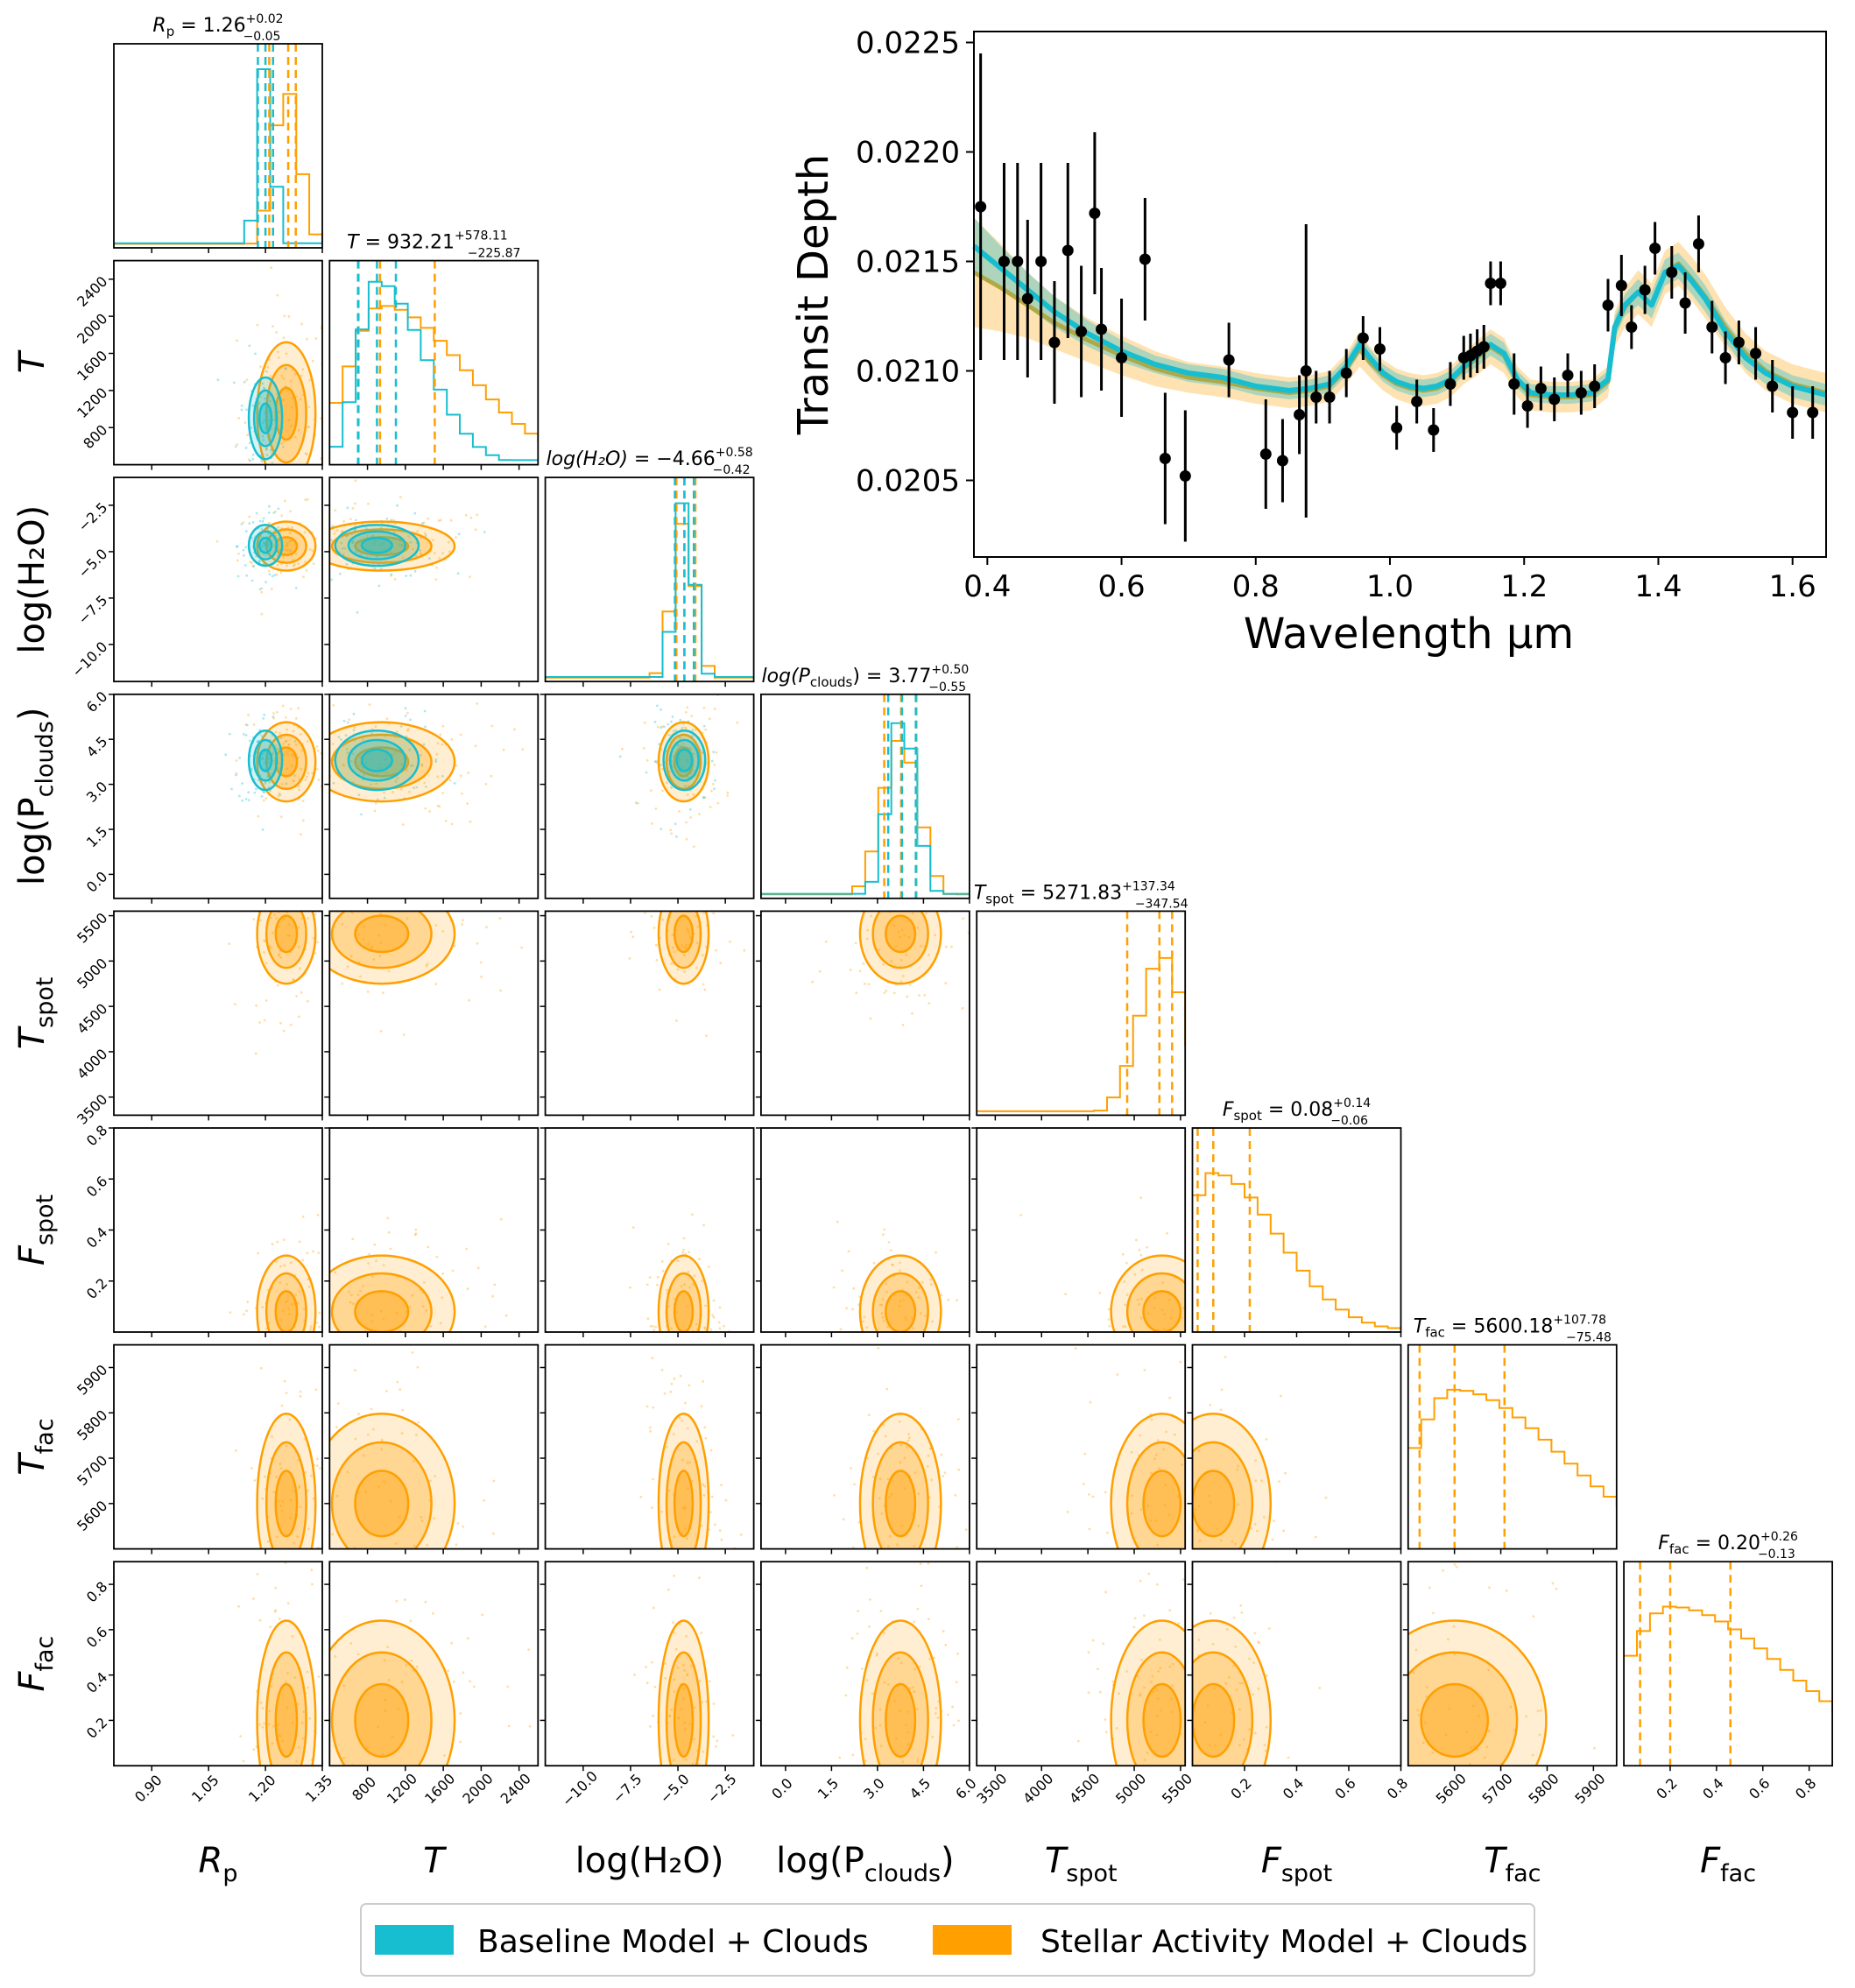 The image size is (1855, 1988). Describe the element at coordinates (36, 797) in the screenshot. I see `corner-y-label: log(Pclouds)` at that location.